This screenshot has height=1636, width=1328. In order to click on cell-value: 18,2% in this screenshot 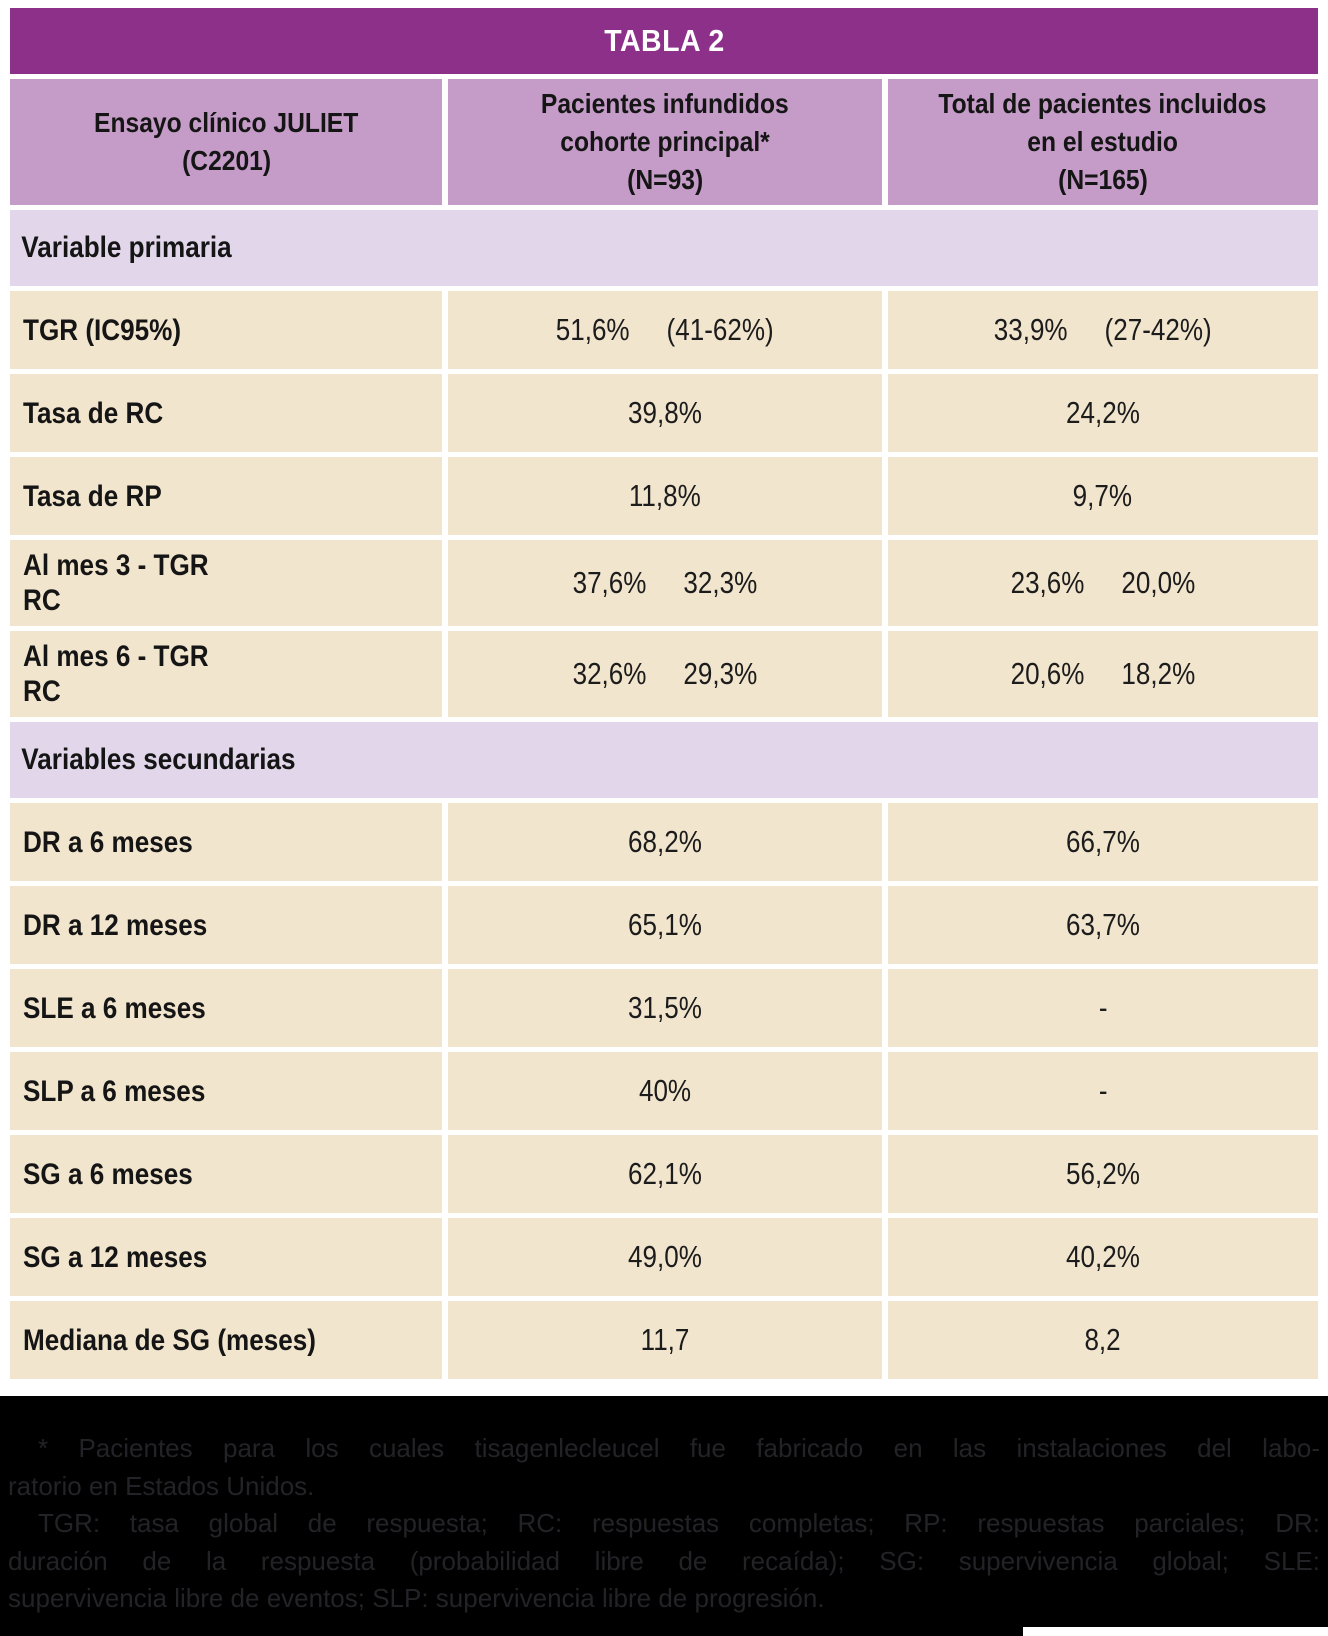, I will do `click(1158, 673)`.